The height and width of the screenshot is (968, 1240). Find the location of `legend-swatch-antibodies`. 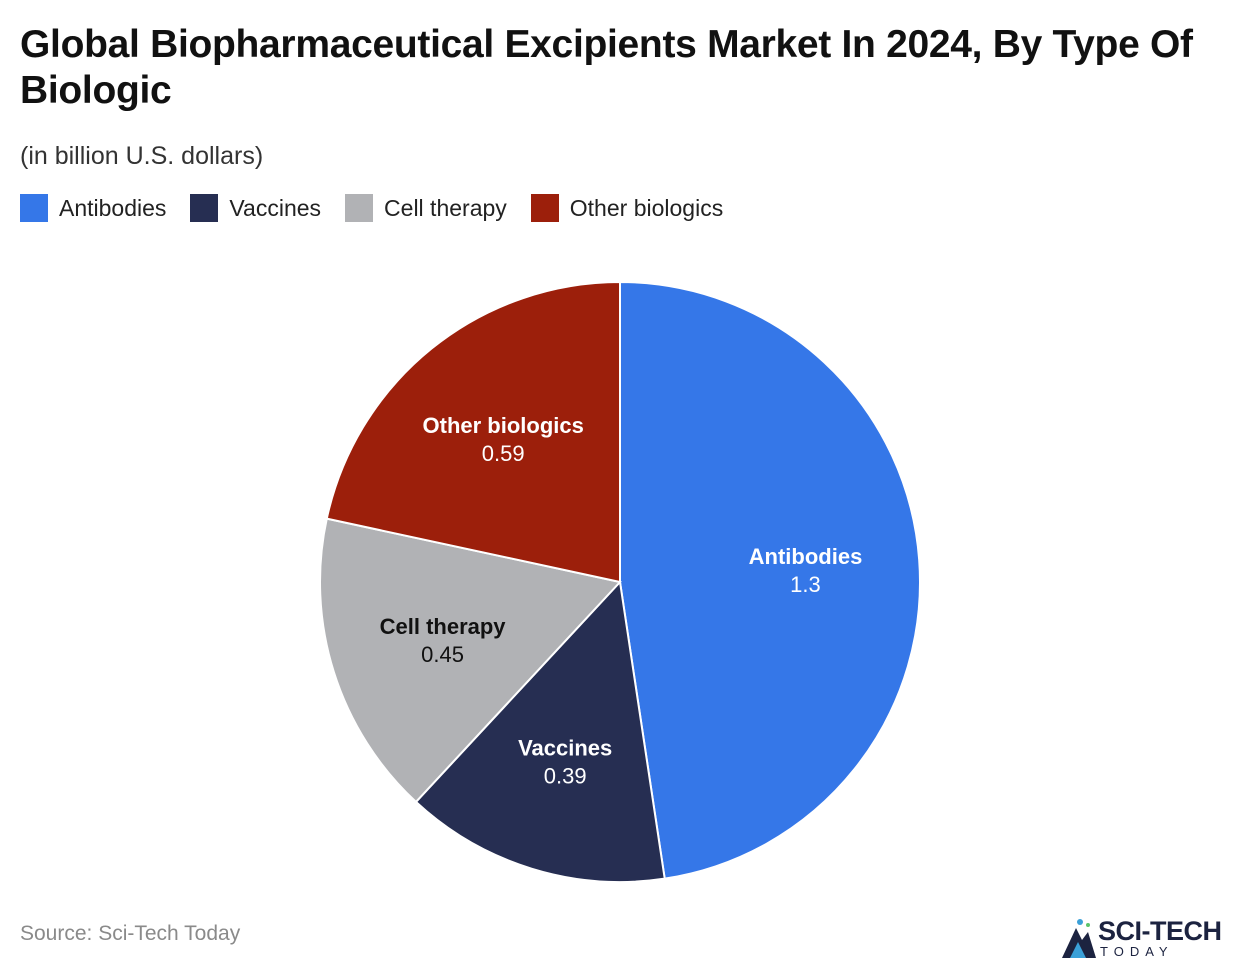

legend-swatch-antibodies is located at coordinates (34, 208).